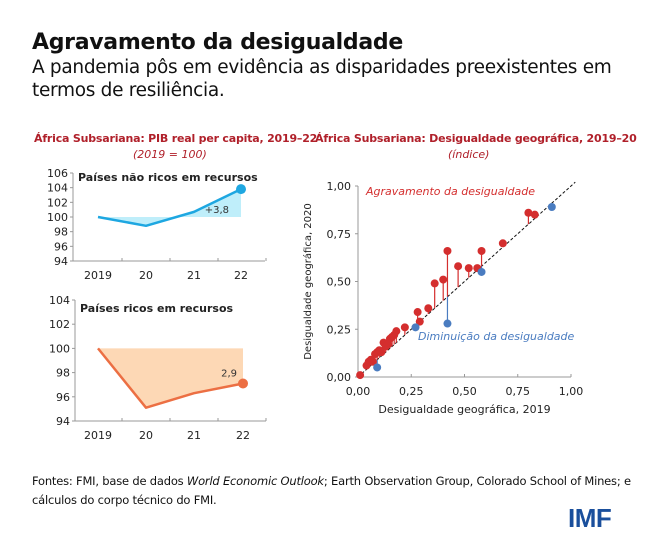  What do you see at coordinates (339, 234) in the screenshot?
I see `scatter-y-tick-label: 0,75` at bounding box center [339, 234].